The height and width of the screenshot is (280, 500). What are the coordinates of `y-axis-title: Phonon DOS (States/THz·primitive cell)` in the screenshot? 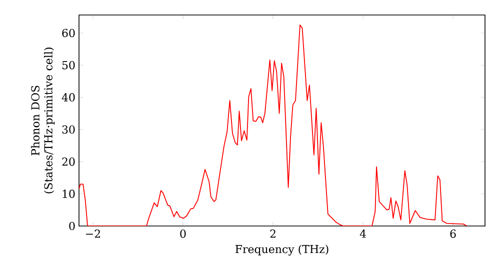 It's located at (42, 121).